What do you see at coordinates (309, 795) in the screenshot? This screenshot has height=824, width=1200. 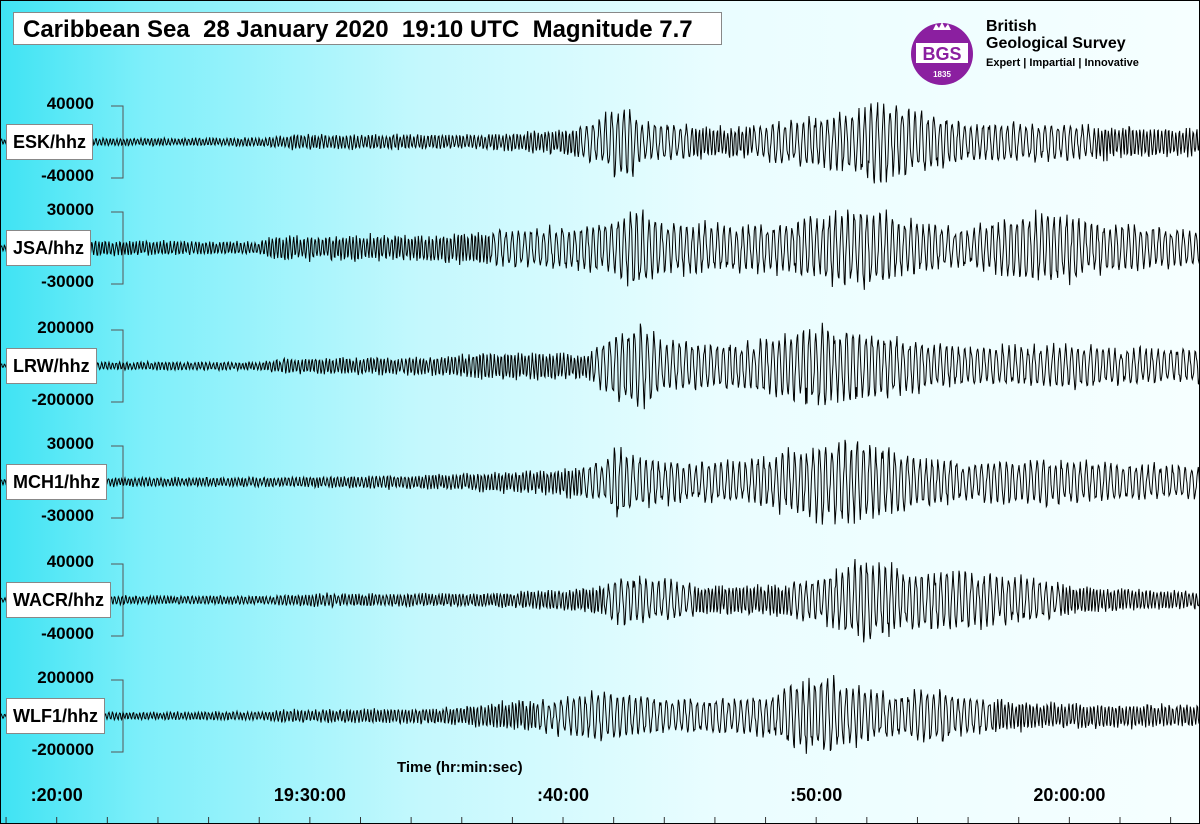 I see `x-tick-label: 19:30:00` at bounding box center [309, 795].